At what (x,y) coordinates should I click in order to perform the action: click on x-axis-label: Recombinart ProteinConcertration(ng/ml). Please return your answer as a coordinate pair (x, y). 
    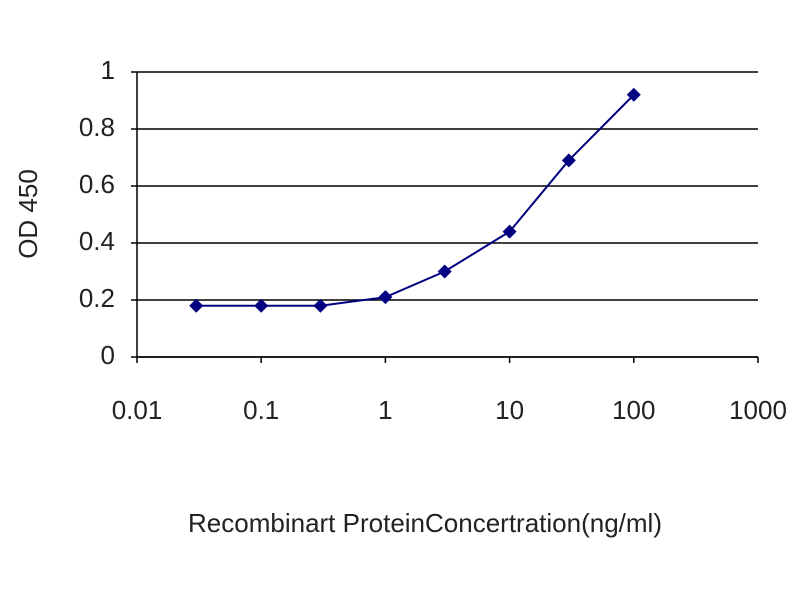
    Looking at the image, I should click on (425, 523).